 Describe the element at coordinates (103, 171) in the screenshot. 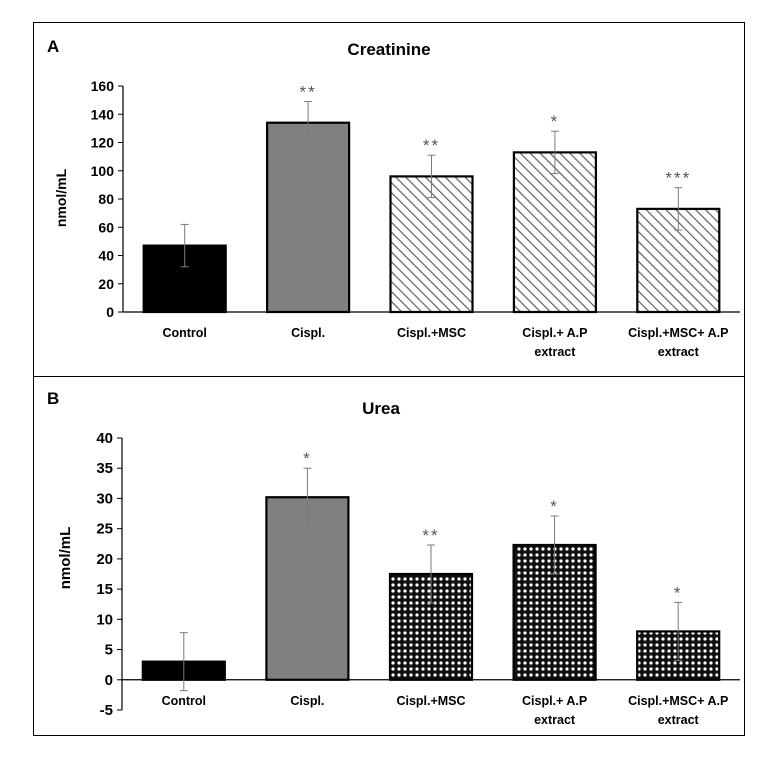

I see `y-tick-label: 100` at that location.